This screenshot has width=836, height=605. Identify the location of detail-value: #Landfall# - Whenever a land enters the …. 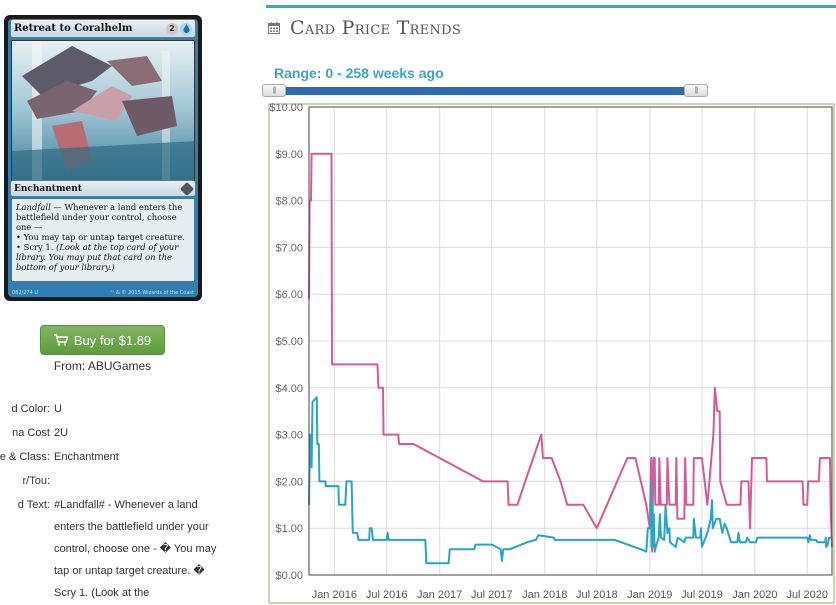
(135, 549).